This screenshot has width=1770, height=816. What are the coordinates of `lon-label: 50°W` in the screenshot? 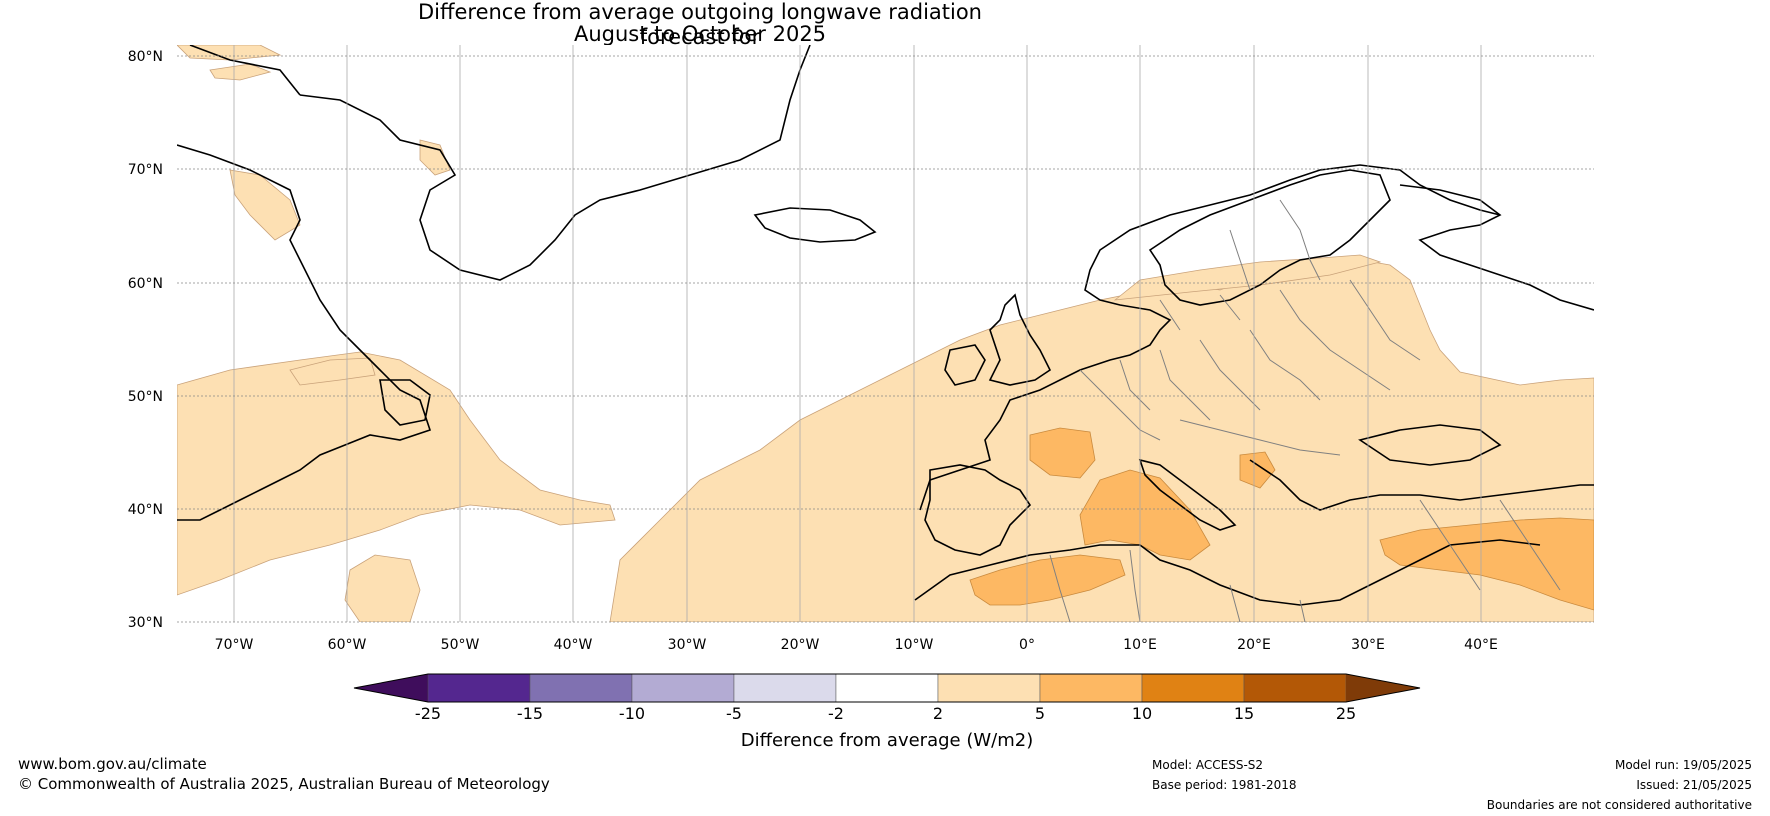 It's located at (460, 645).